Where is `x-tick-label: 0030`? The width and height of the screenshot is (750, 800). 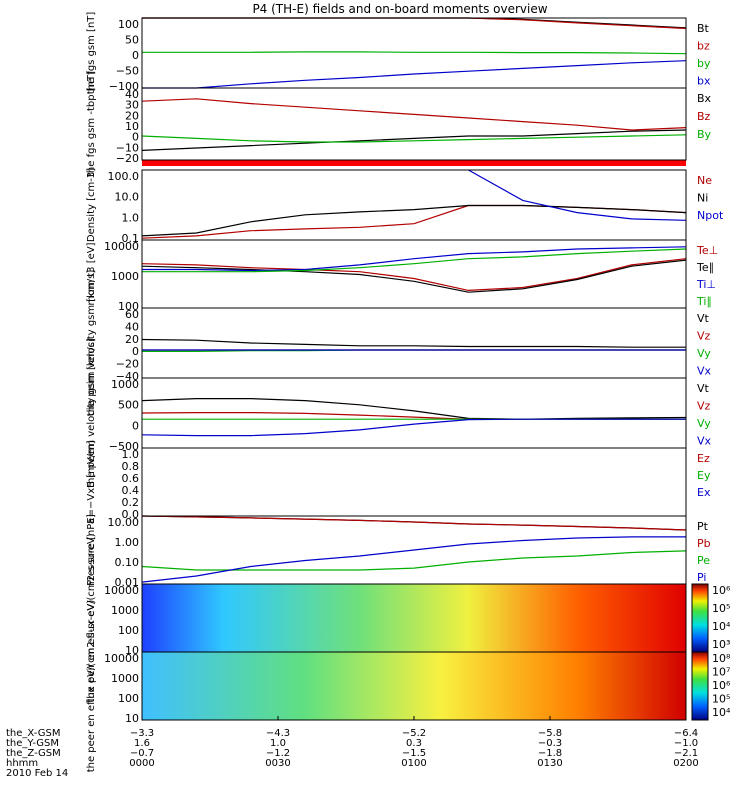
x-tick-label: 0030 is located at coordinates (277, 763).